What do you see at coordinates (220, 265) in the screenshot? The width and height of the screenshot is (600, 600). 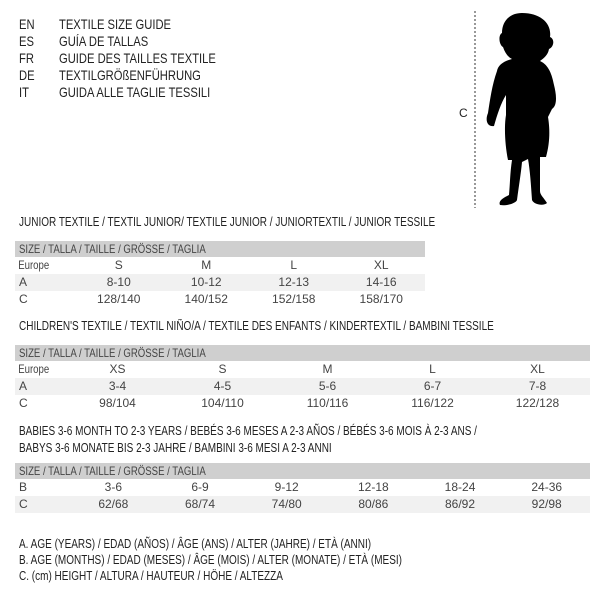 I see `table-row: Europe S M L XL` at bounding box center [220, 265].